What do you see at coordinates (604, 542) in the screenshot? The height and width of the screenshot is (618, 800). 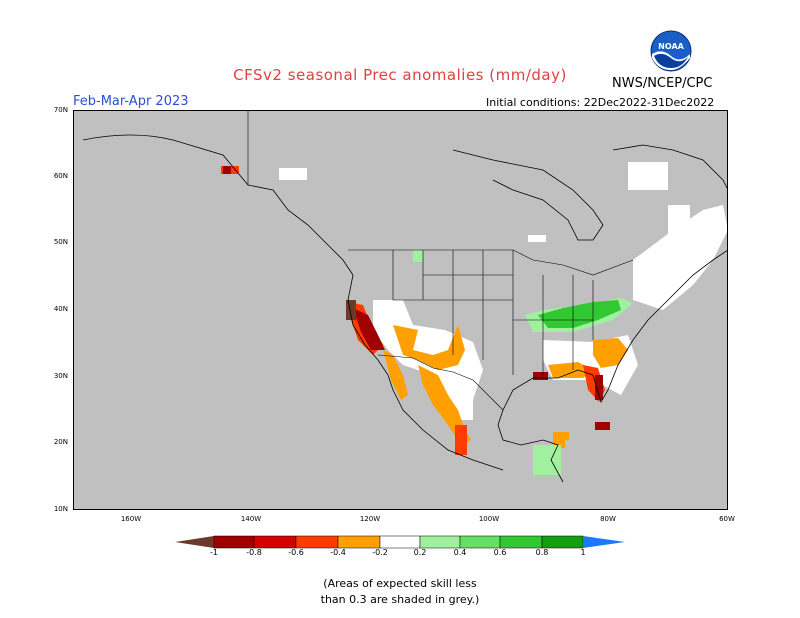 I see `colorbar-gt-max` at bounding box center [604, 542].